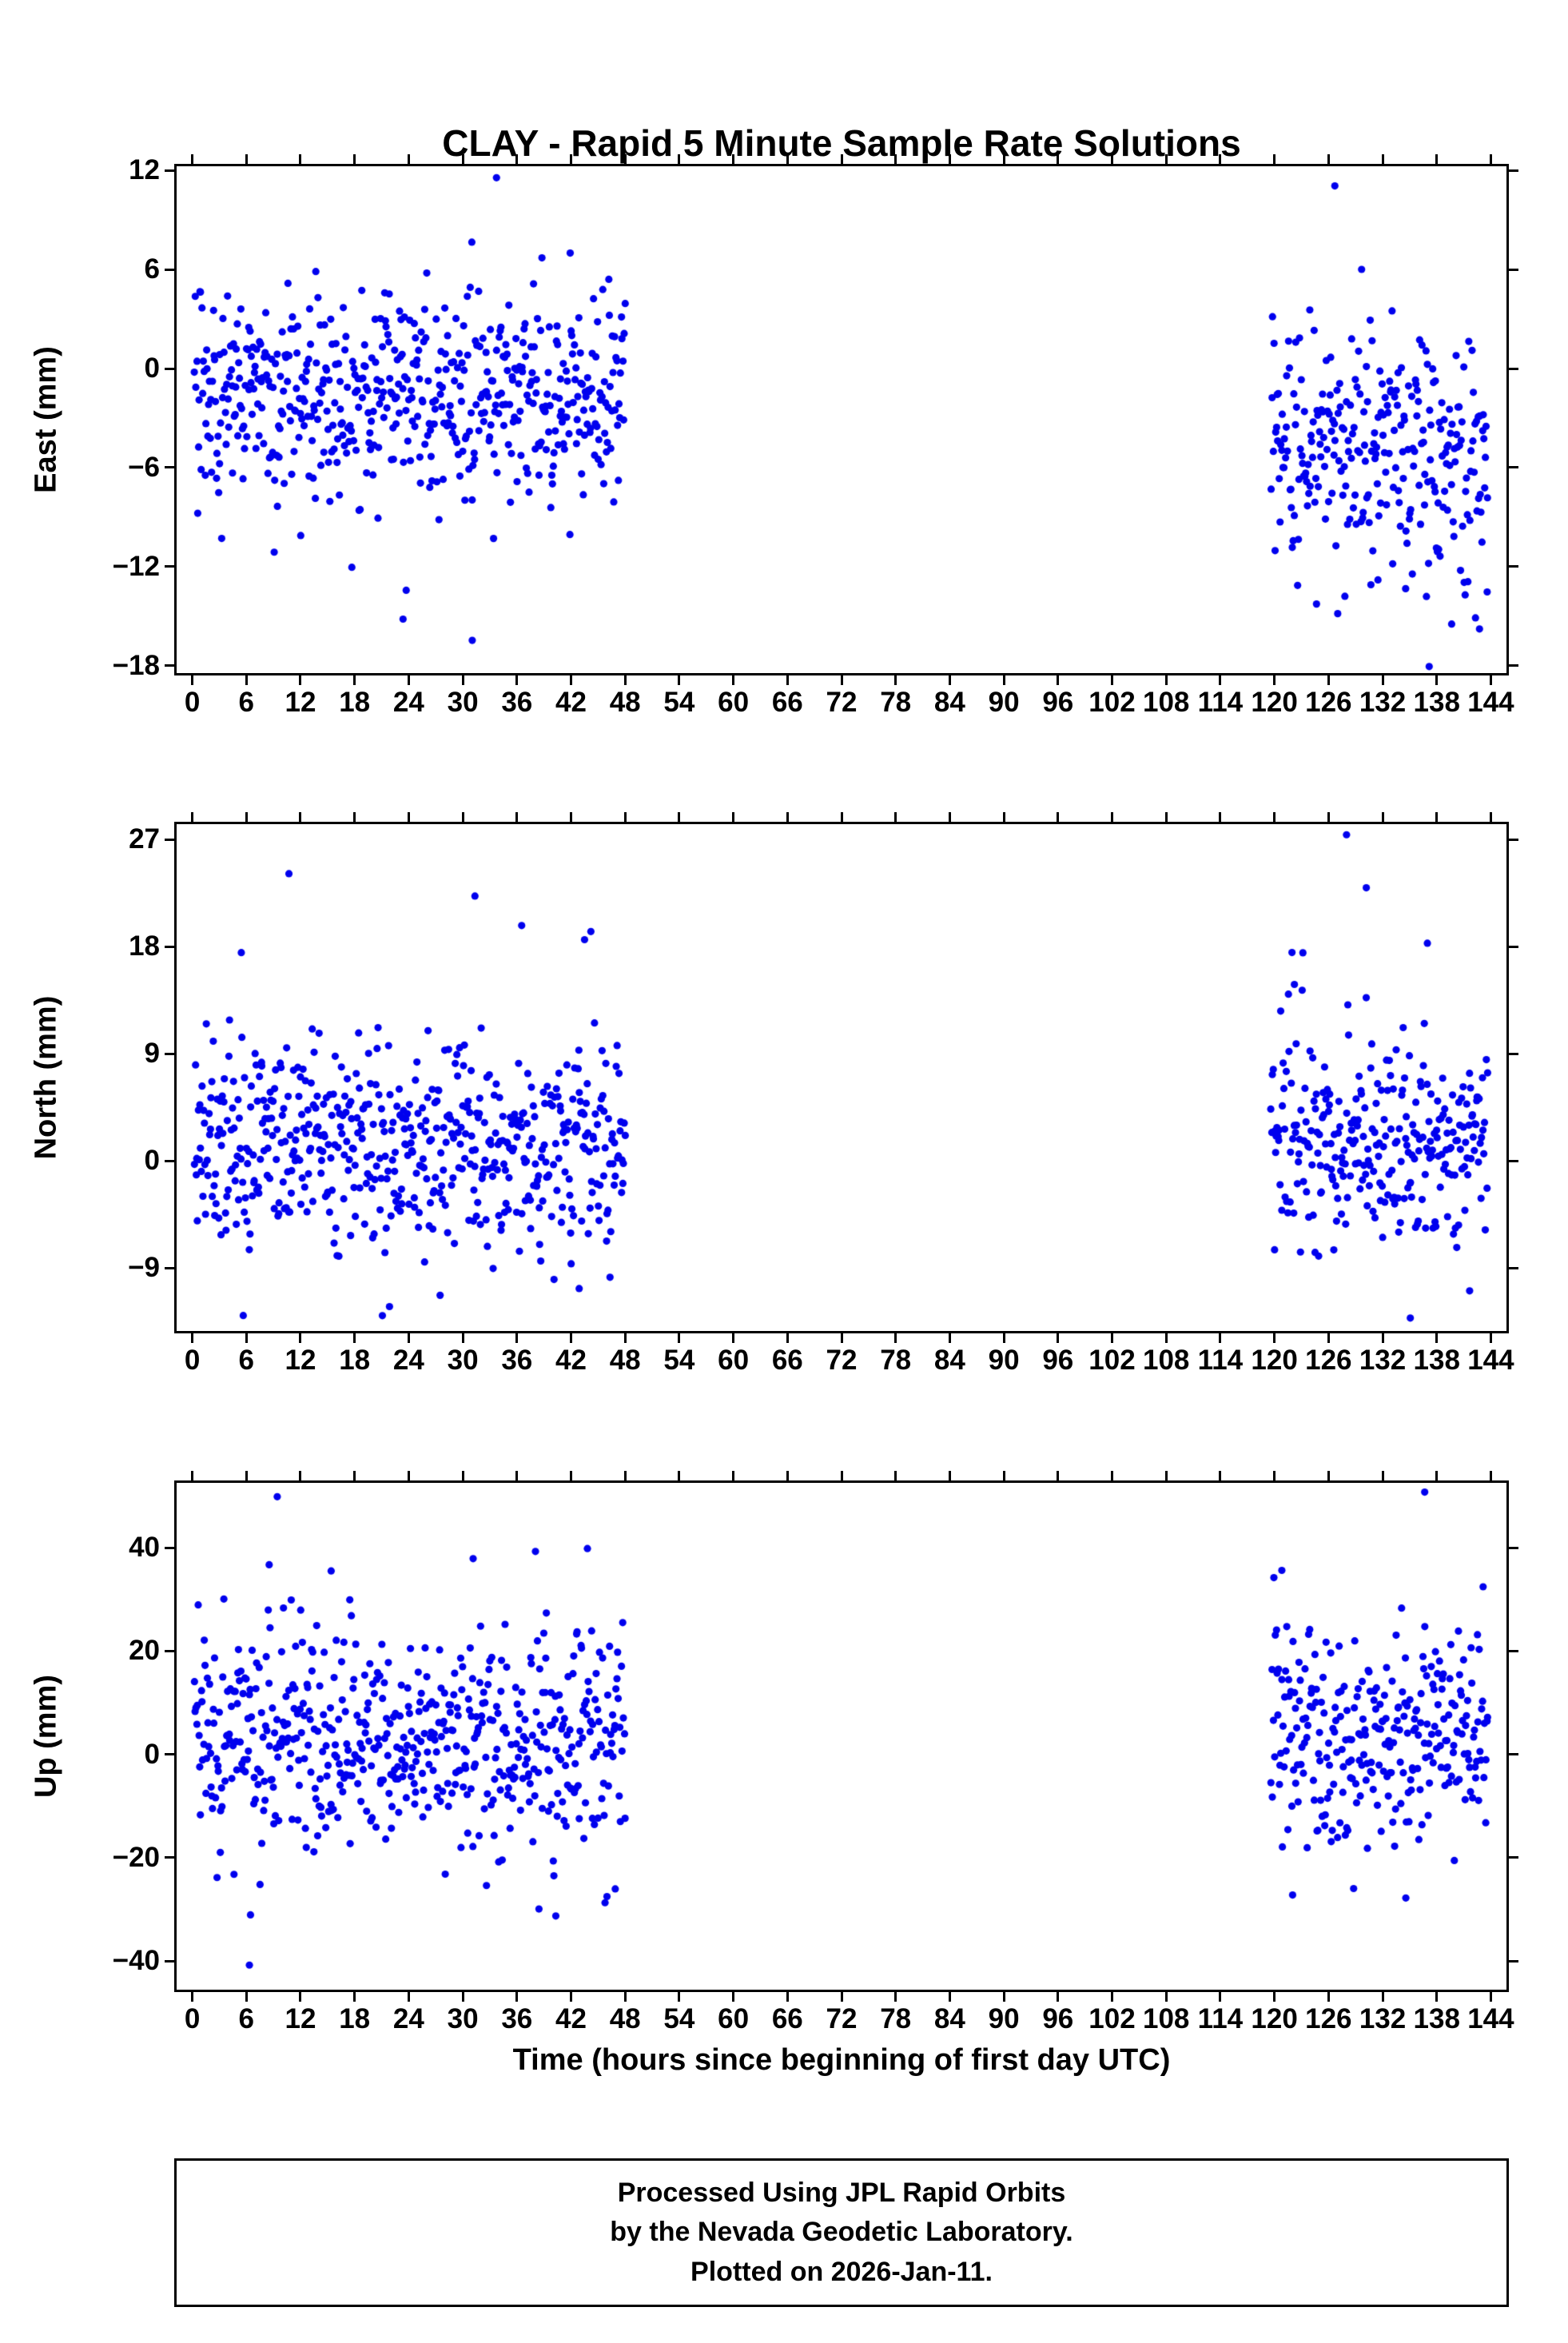 The width and height of the screenshot is (1568, 2343). Describe the element at coordinates (1436, 2018) in the screenshot. I see `x-tick-label: 138` at that location.